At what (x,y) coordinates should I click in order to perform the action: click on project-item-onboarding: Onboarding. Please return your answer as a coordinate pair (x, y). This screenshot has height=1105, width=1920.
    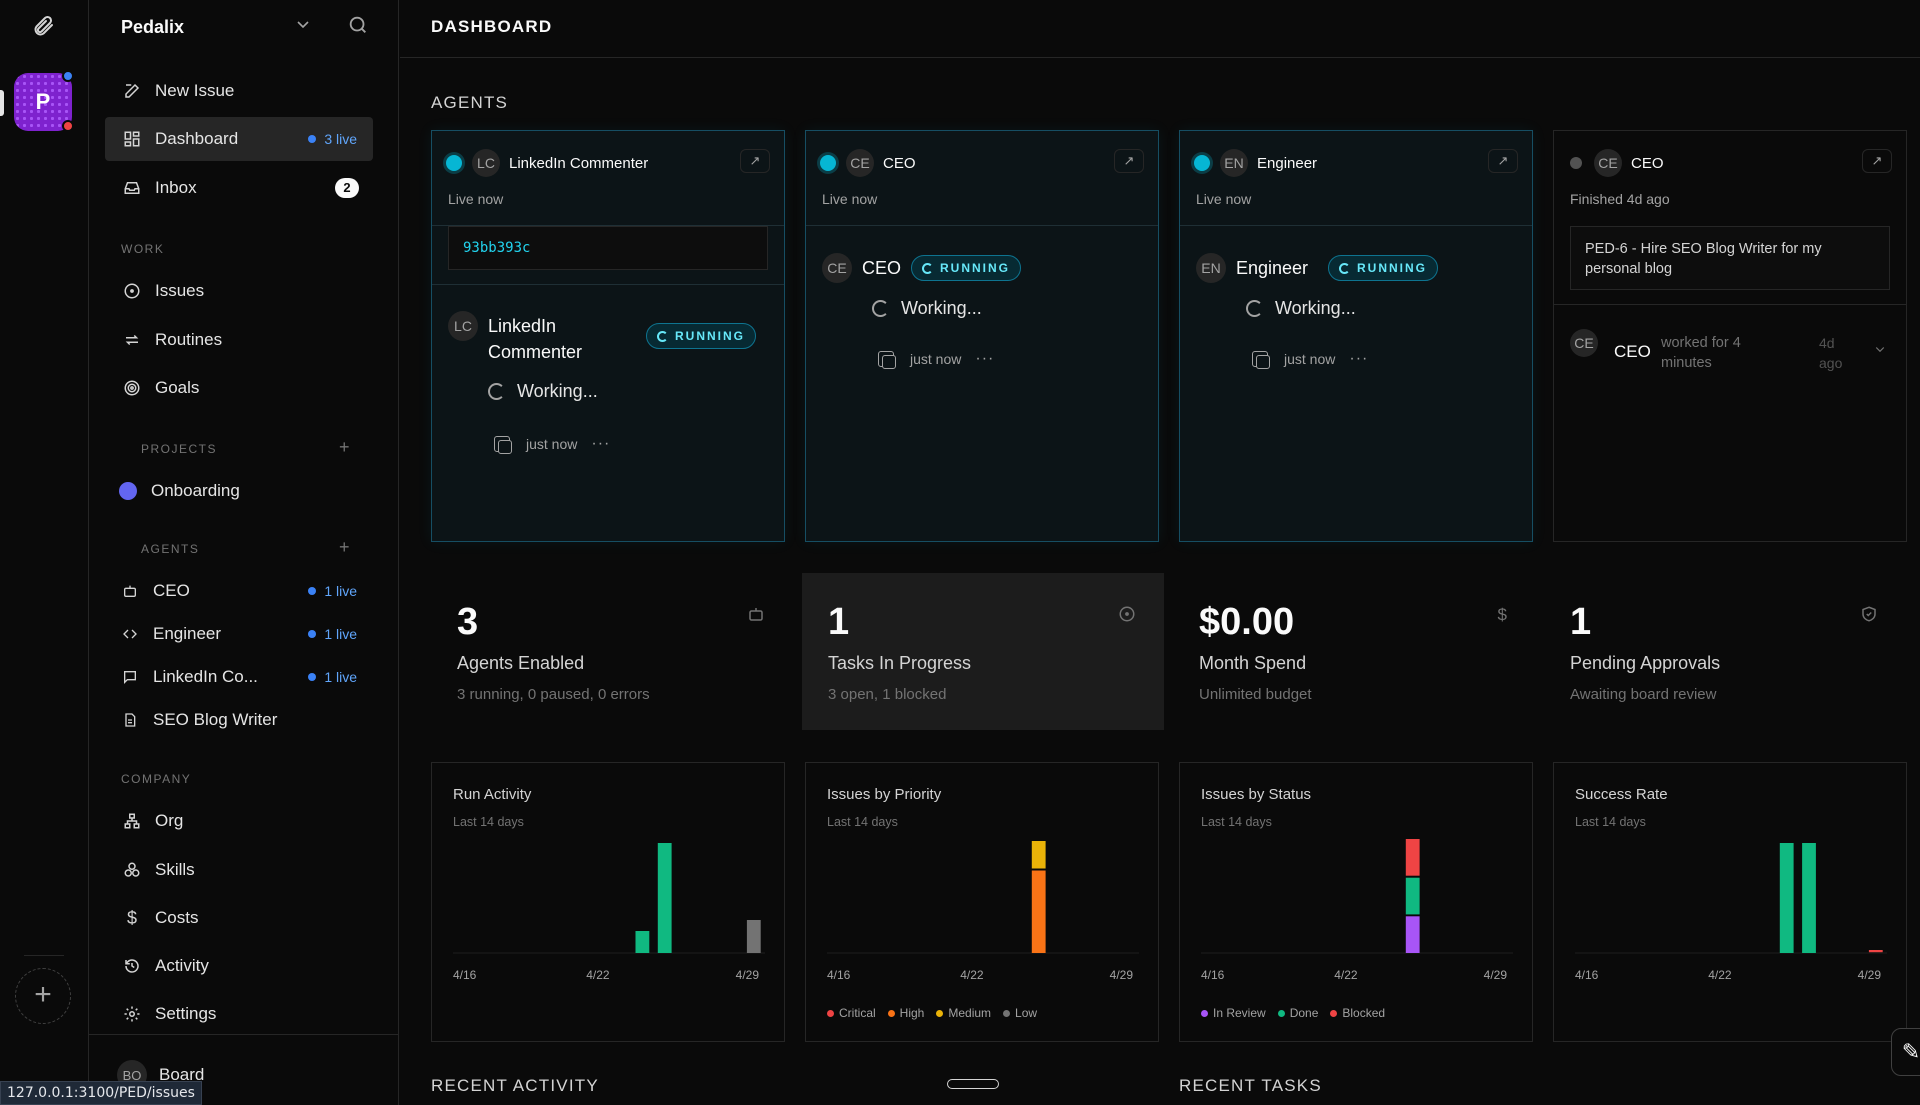
    Looking at the image, I should click on (239, 491).